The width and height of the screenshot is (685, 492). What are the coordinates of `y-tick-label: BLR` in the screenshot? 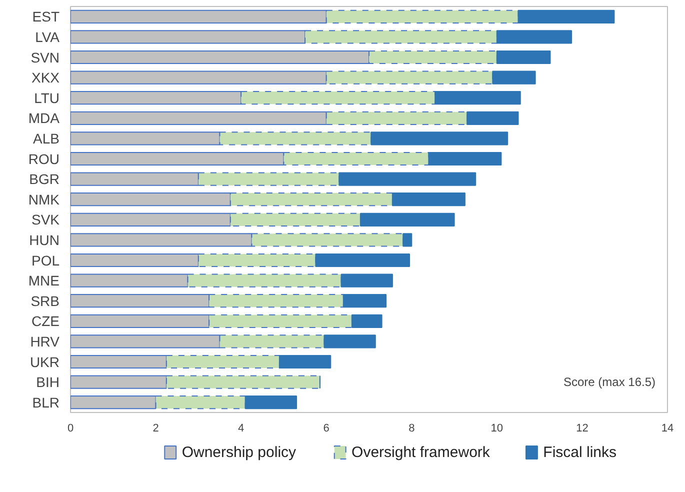 It's located at (46, 402).